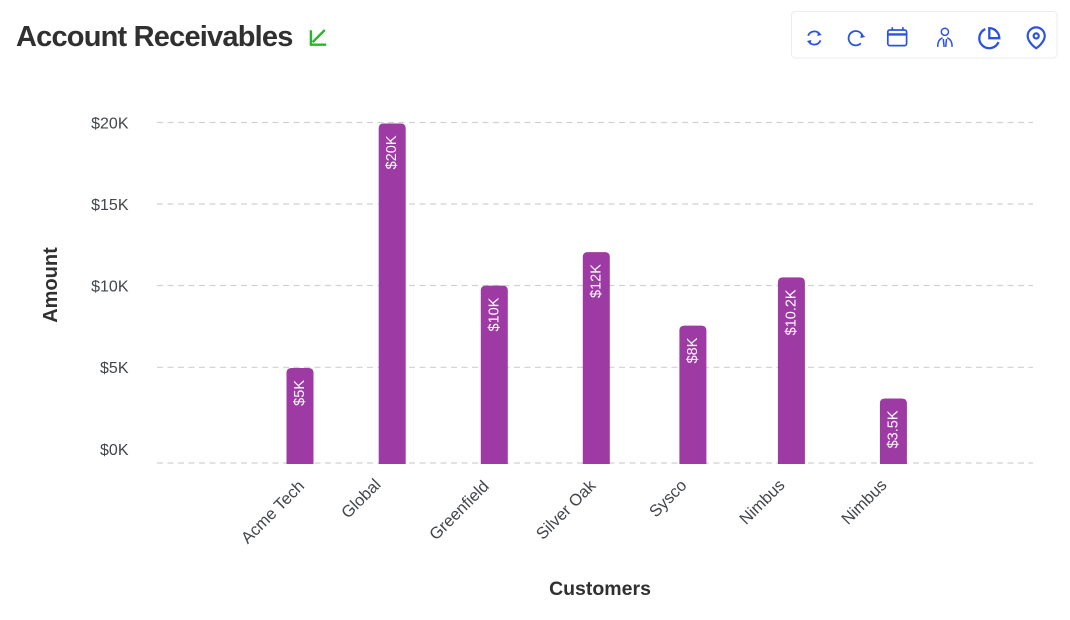  Describe the element at coordinates (693, 350) in the screenshot. I see `svg-text: $8K` at that location.